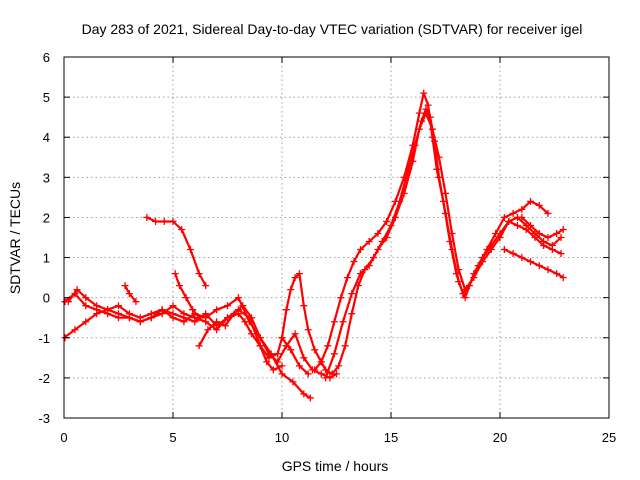  What do you see at coordinates (533, 264) in the screenshot?
I see `series-s11` at bounding box center [533, 264].